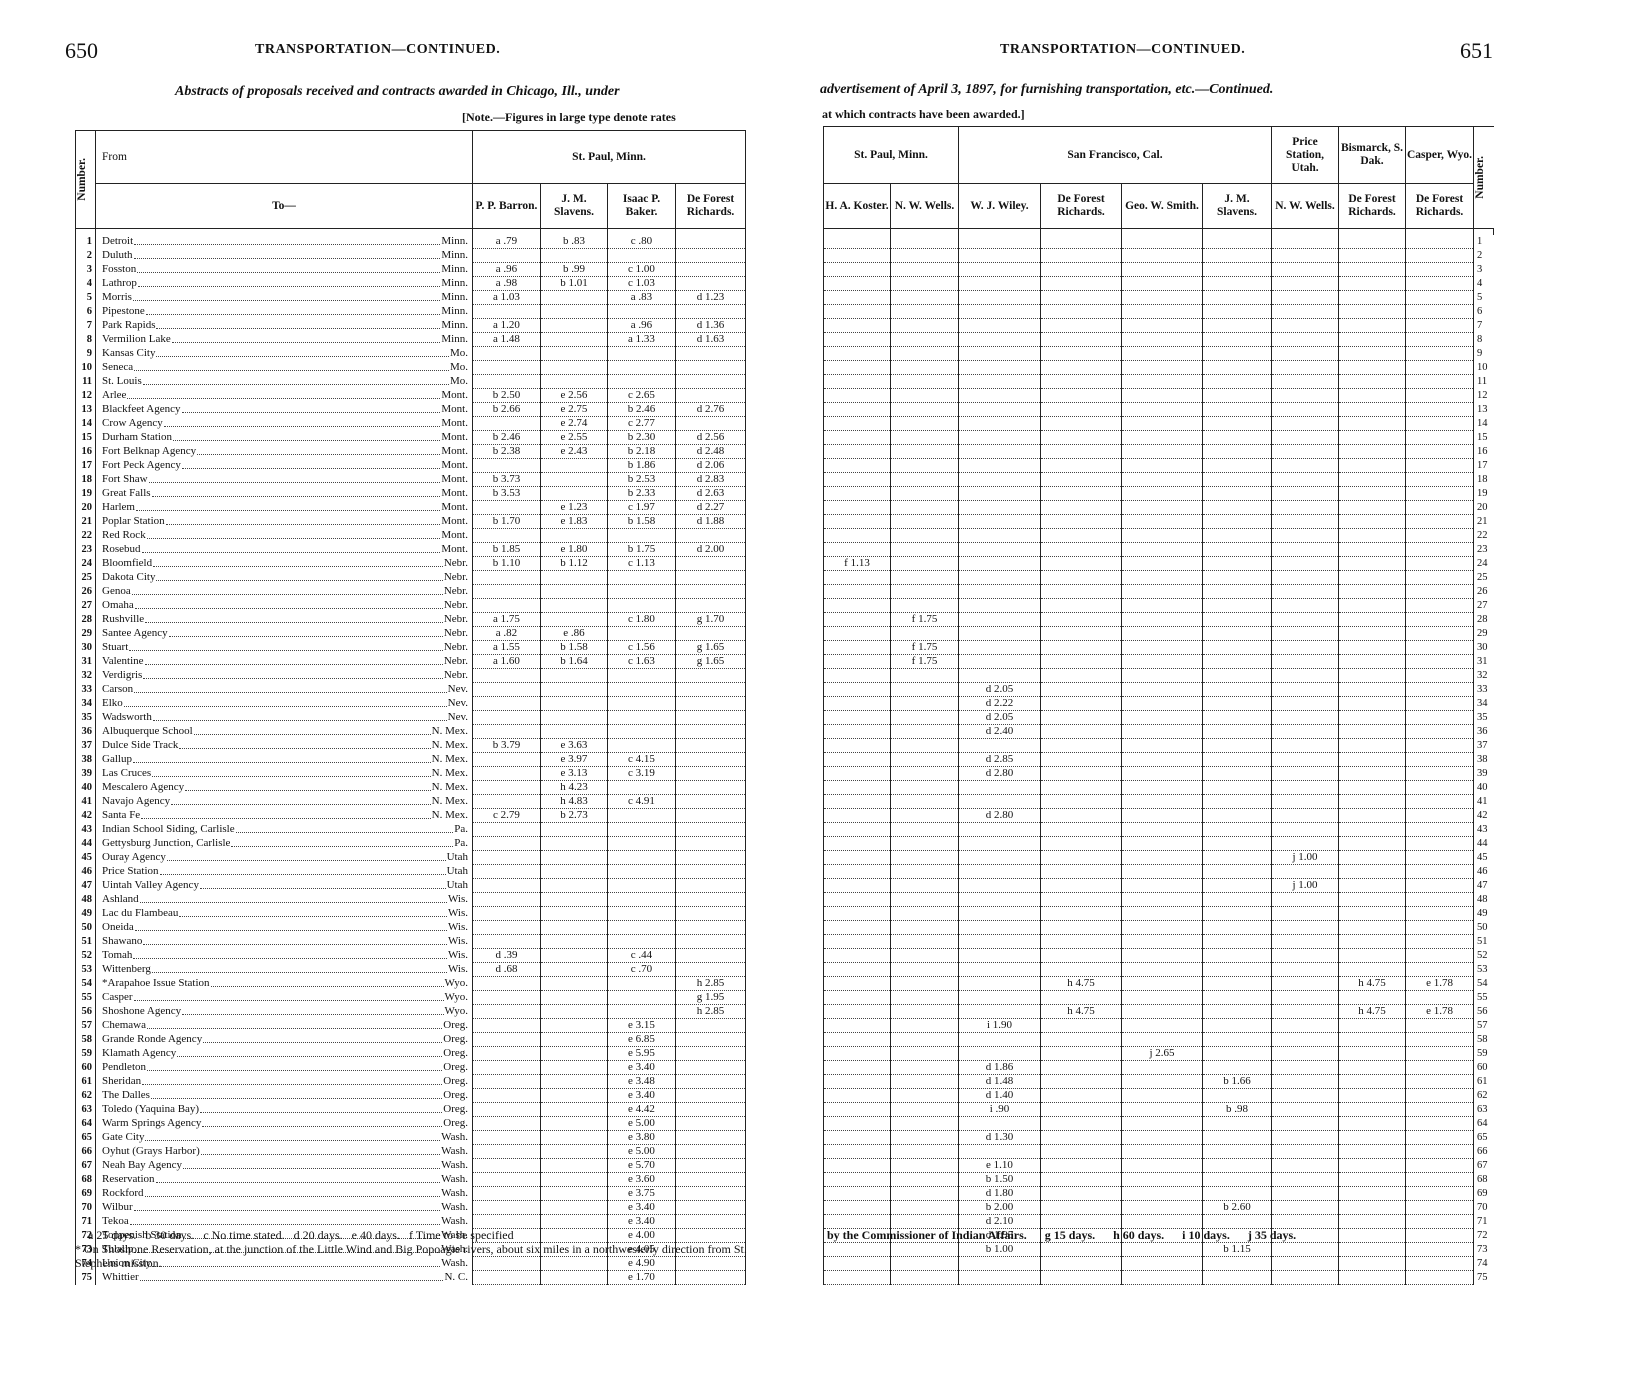  What do you see at coordinates (410, 605) in the screenshot?
I see `row: 27 Omaha Nebr.` at bounding box center [410, 605].